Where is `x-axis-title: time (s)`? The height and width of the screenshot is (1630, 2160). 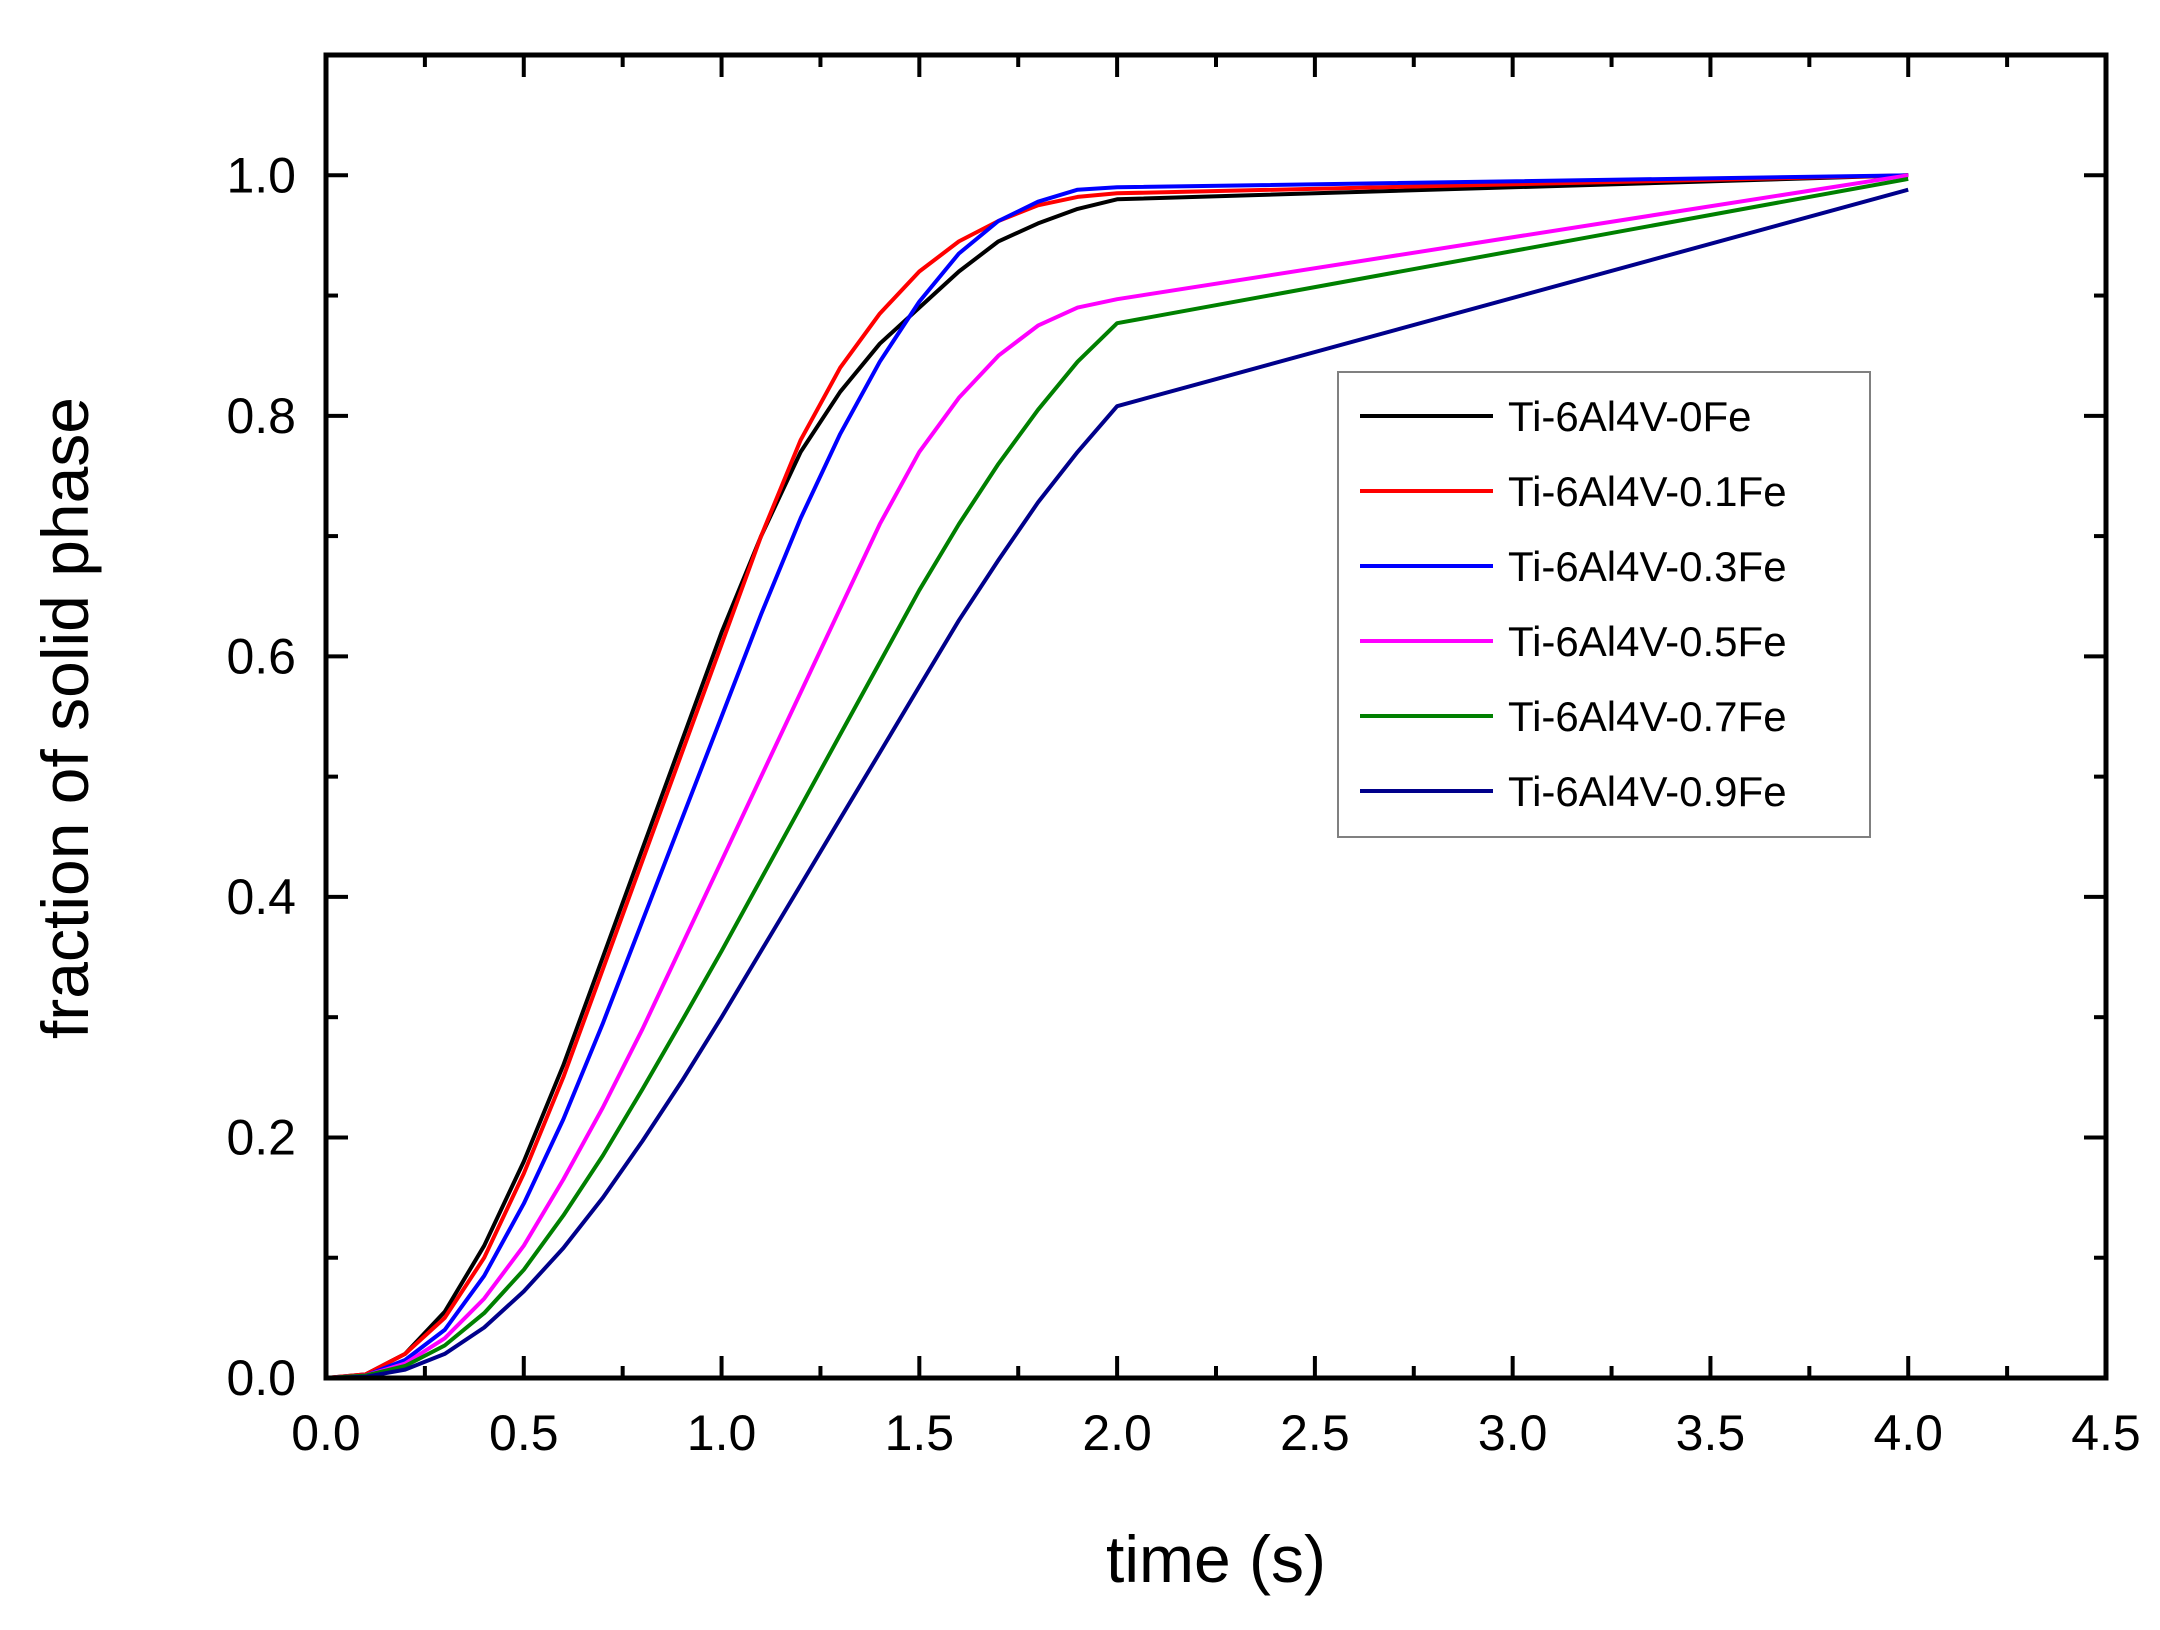 x-axis-title: time (s) is located at coordinates (1216, 1559).